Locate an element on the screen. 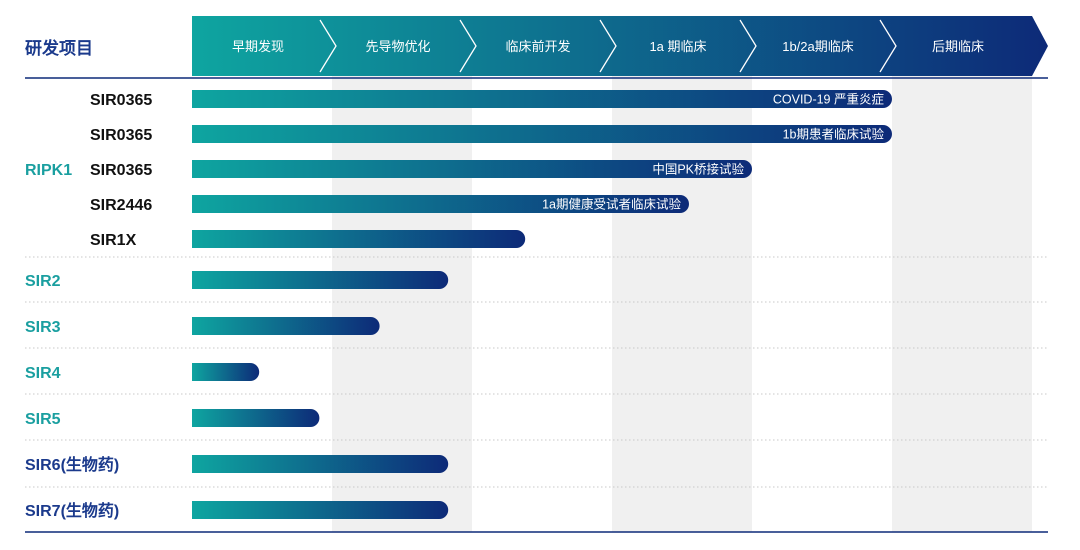 Image resolution: width=1080 pixels, height=550 pixels. phase-header-bar is located at coordinates (620, 46).